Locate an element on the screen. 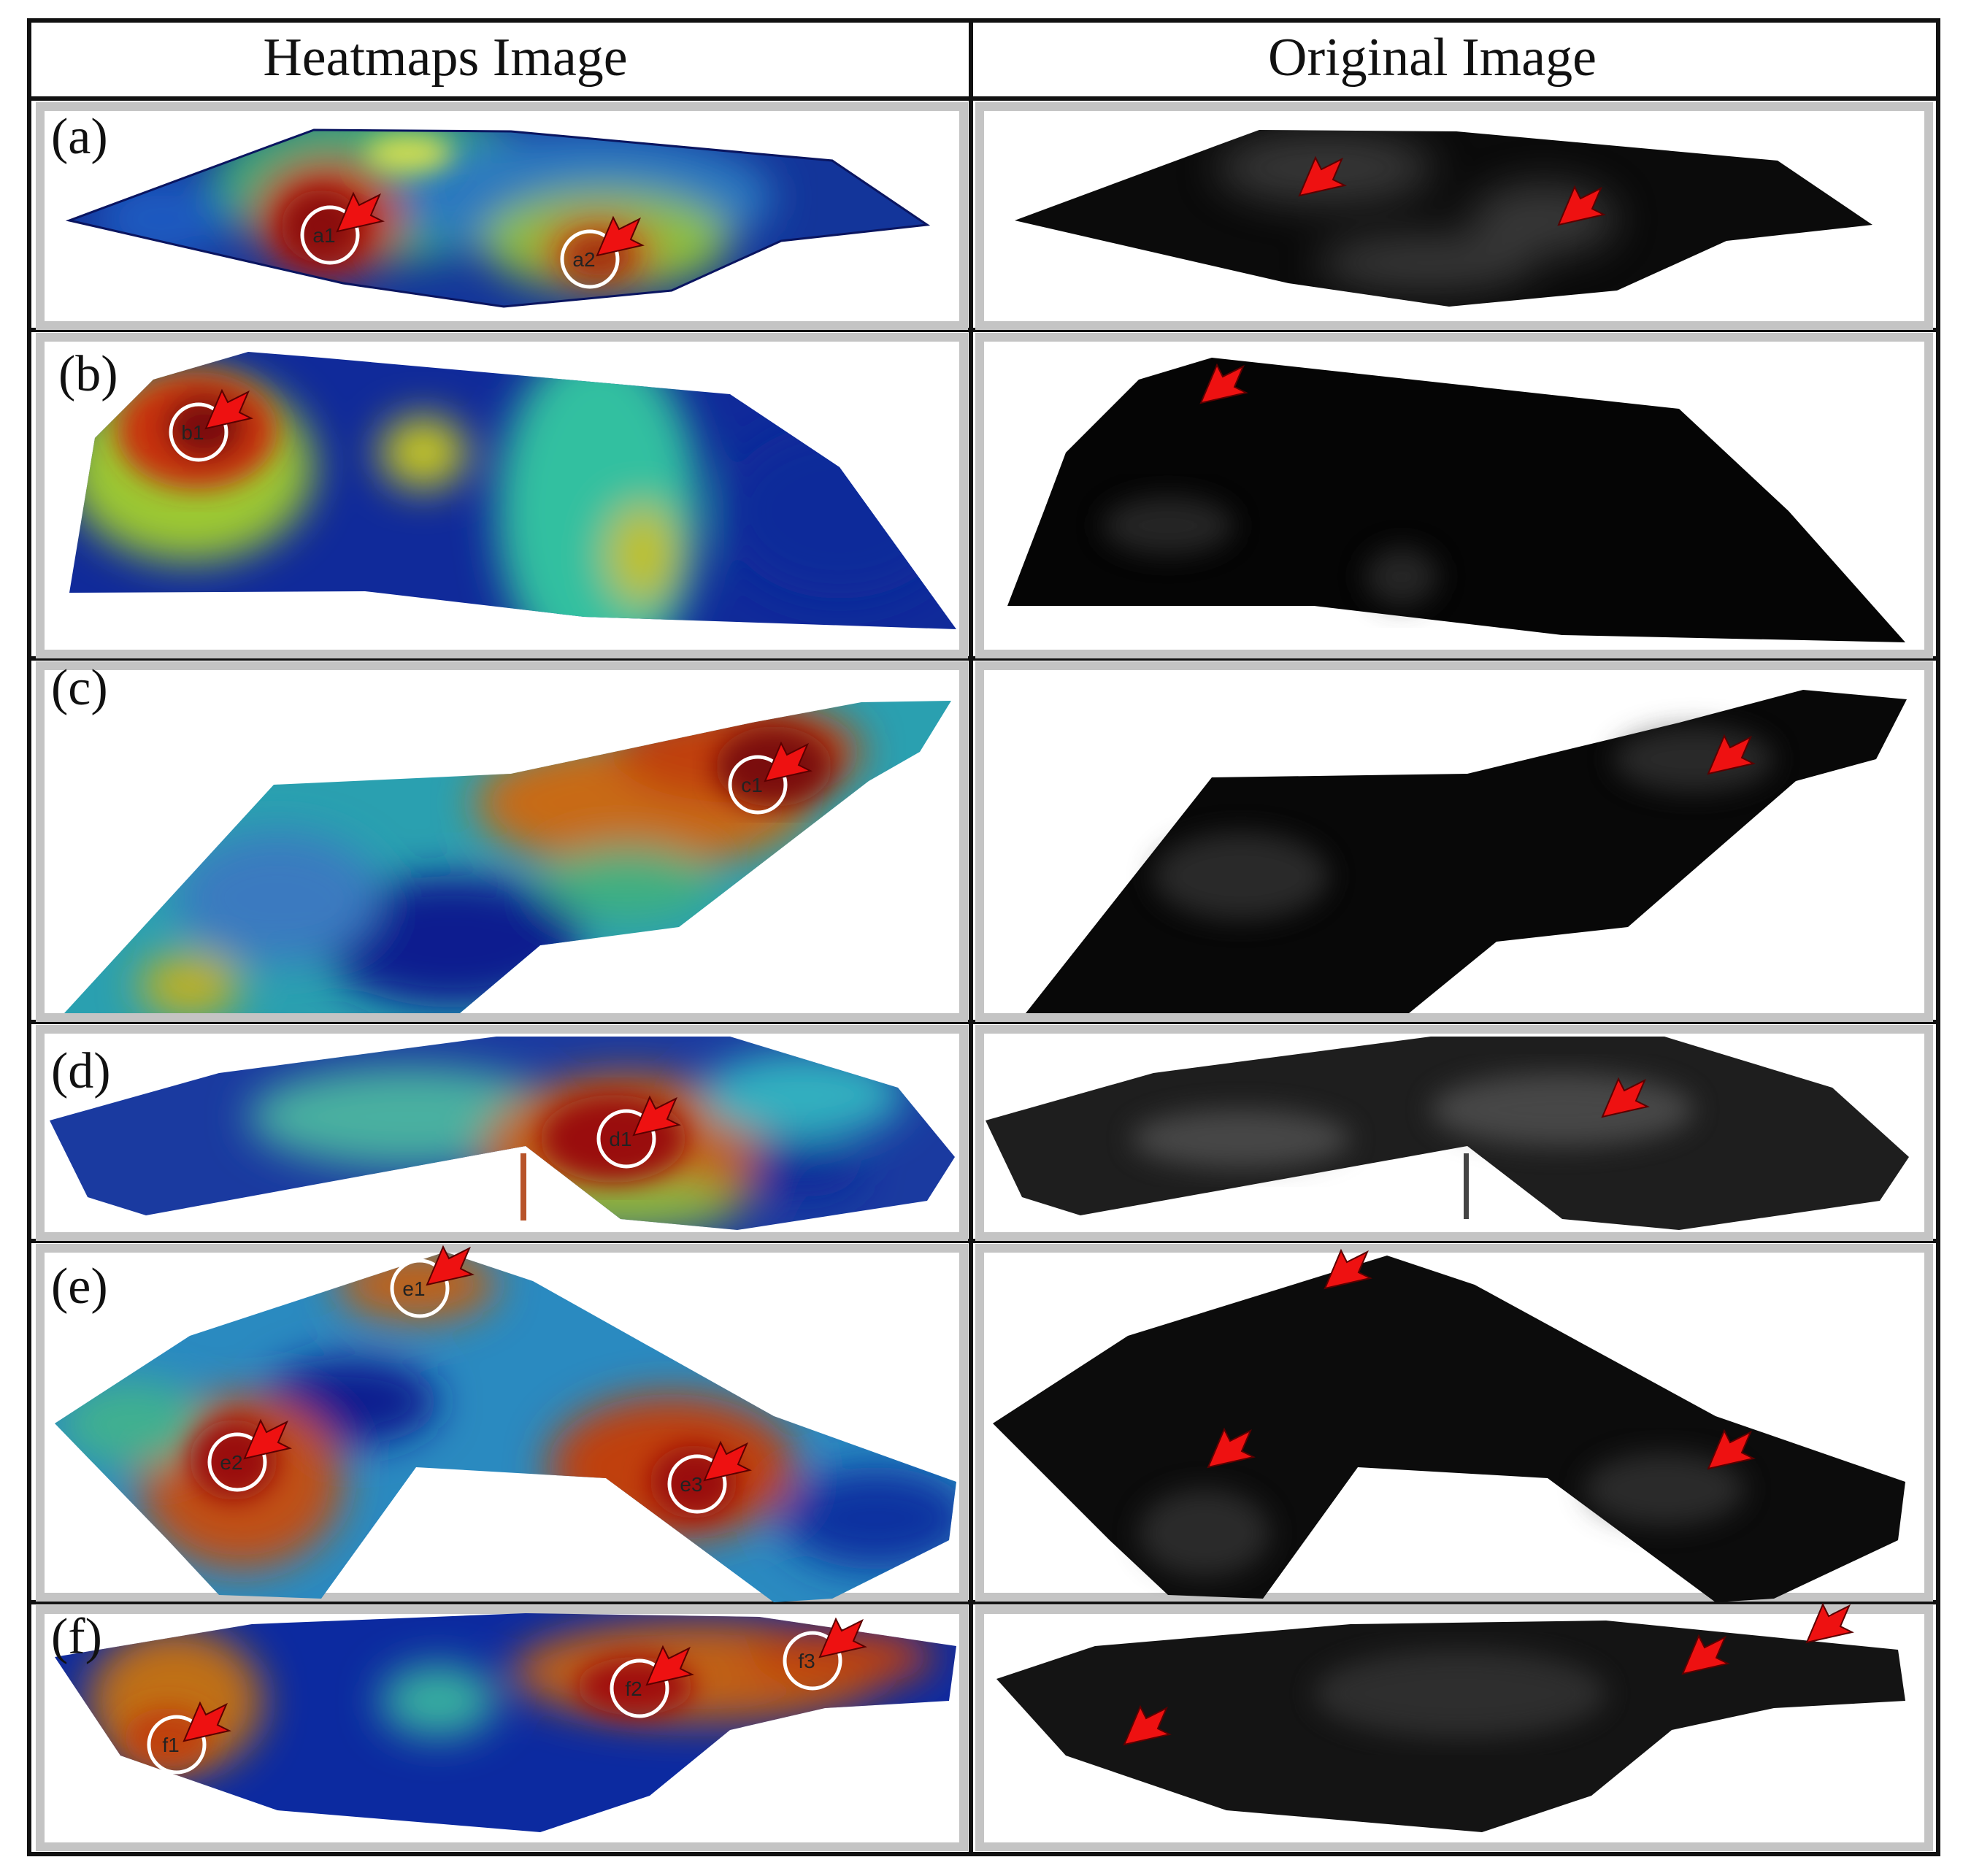 The image size is (1963, 1876). marker-ring-e2 is located at coordinates (237, 1462).